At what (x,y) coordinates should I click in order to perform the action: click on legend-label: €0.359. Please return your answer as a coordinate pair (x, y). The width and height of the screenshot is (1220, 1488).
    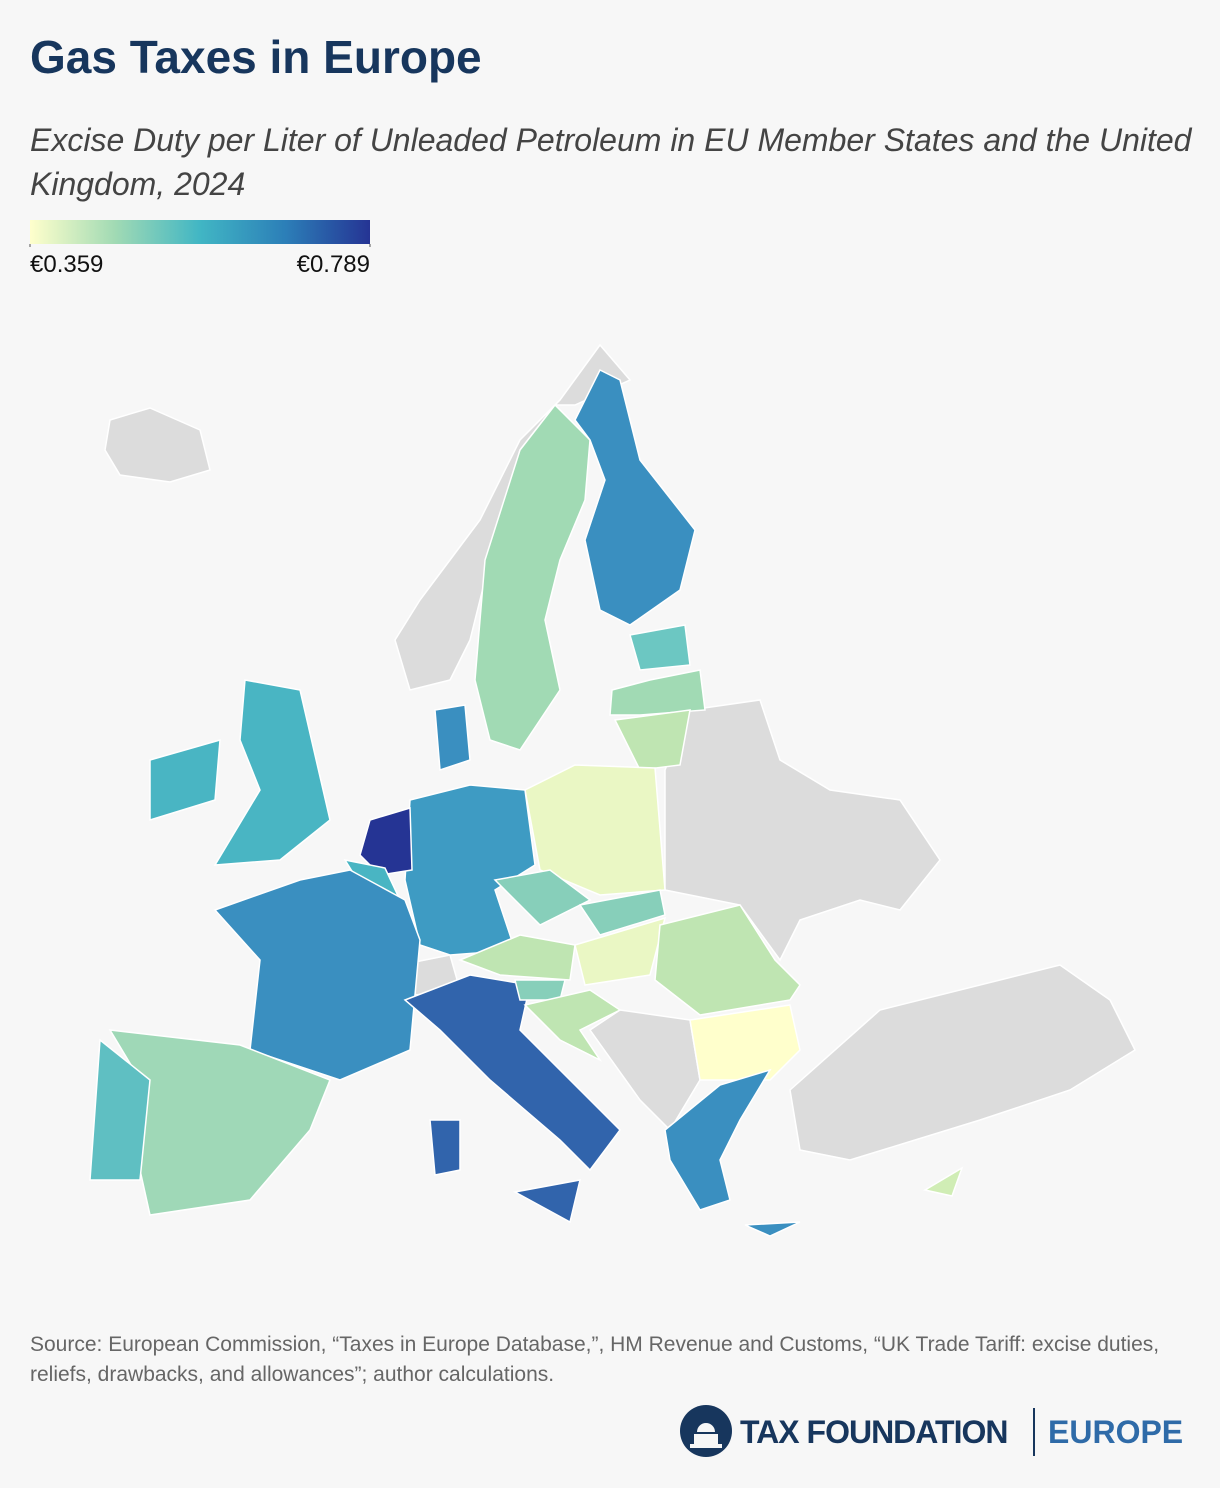
    Looking at the image, I should click on (66, 264).